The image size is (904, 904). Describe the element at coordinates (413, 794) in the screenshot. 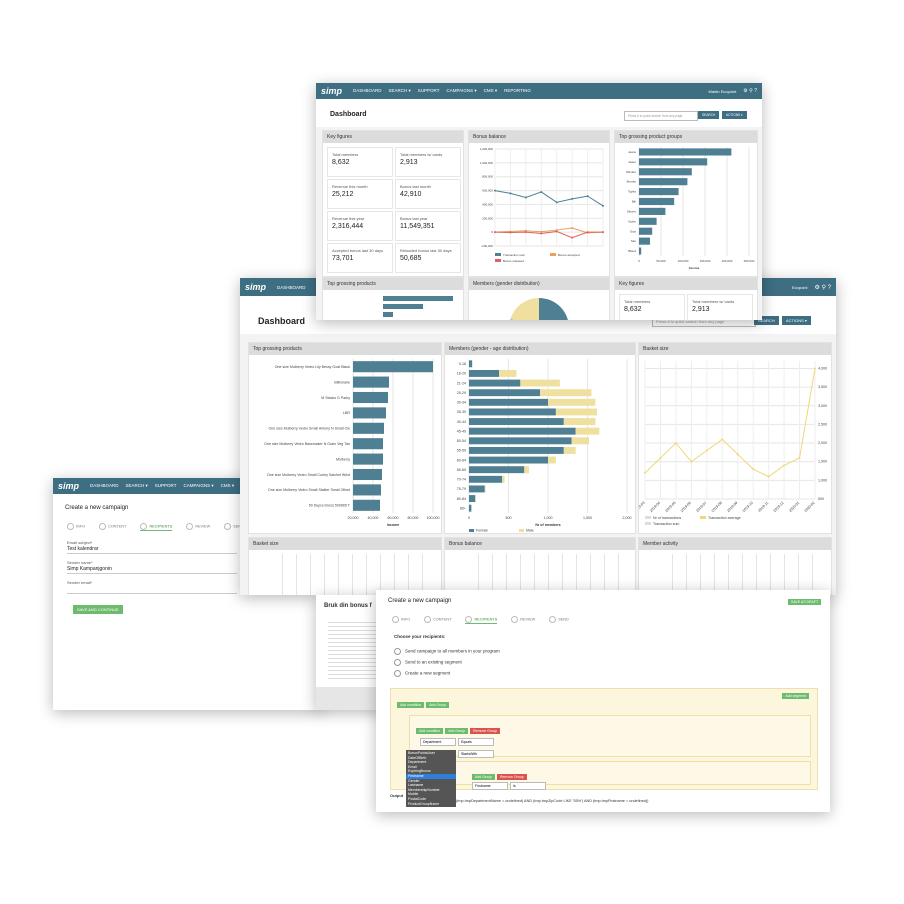

I see `dropdown-item: Mobile` at that location.